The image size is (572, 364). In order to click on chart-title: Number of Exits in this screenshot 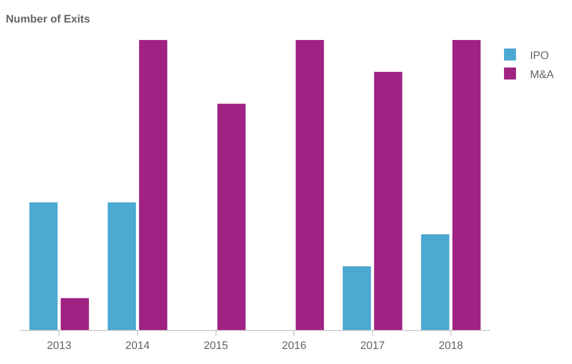, I will do `click(48, 19)`.